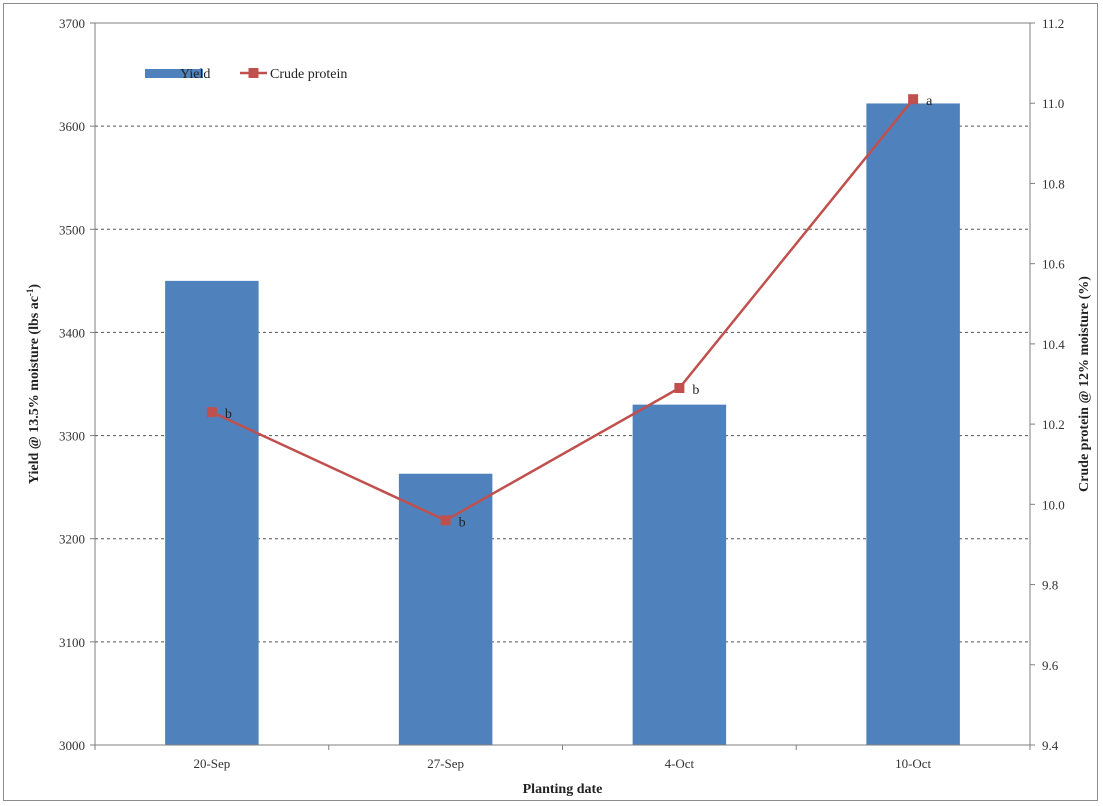  I want to click on x-tick-label: 4-Oct, so click(680, 763).